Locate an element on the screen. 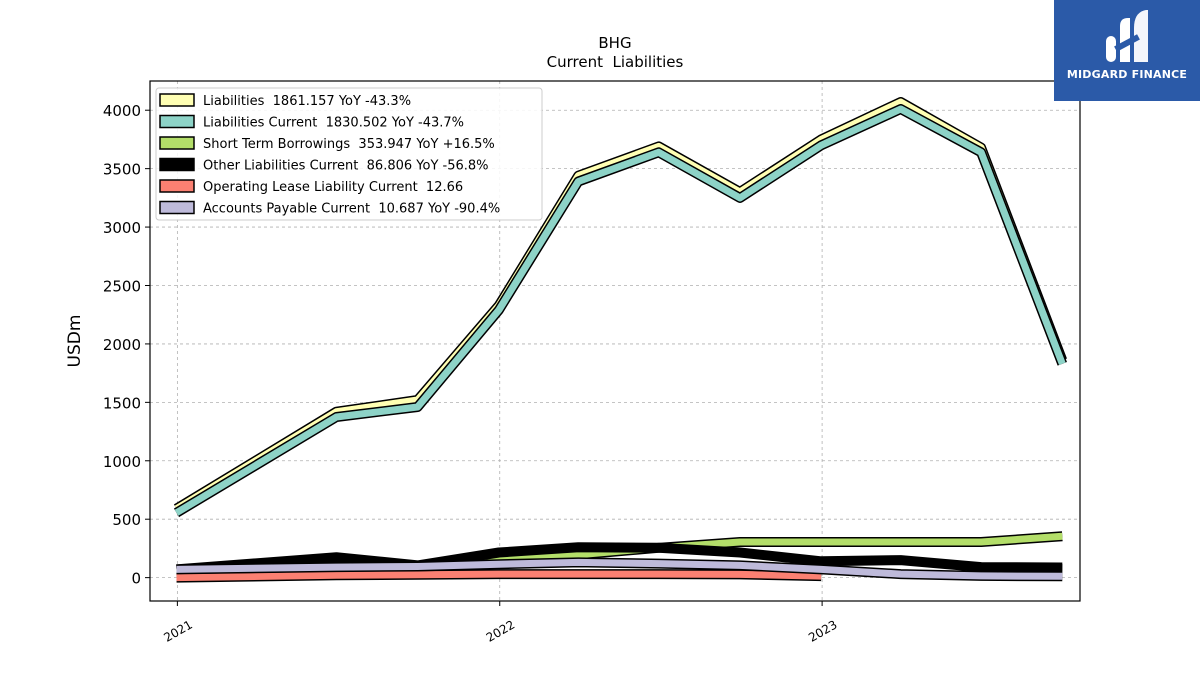  y-tick-label: 4000 is located at coordinates (122, 111).